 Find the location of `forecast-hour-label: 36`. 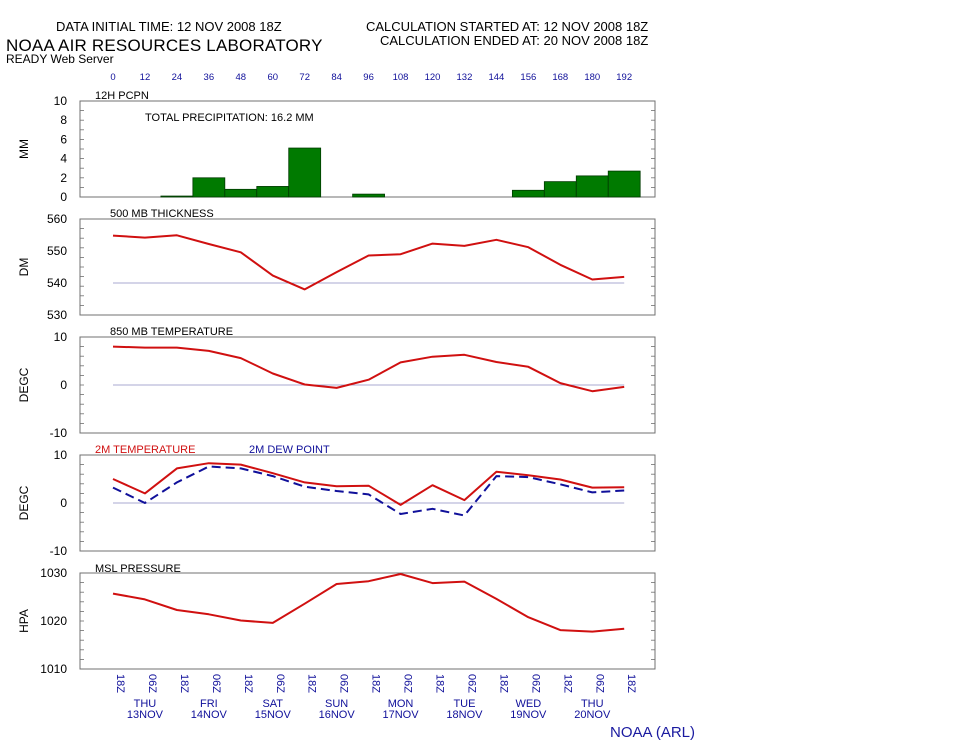

forecast-hour-label: 36 is located at coordinates (209, 77).